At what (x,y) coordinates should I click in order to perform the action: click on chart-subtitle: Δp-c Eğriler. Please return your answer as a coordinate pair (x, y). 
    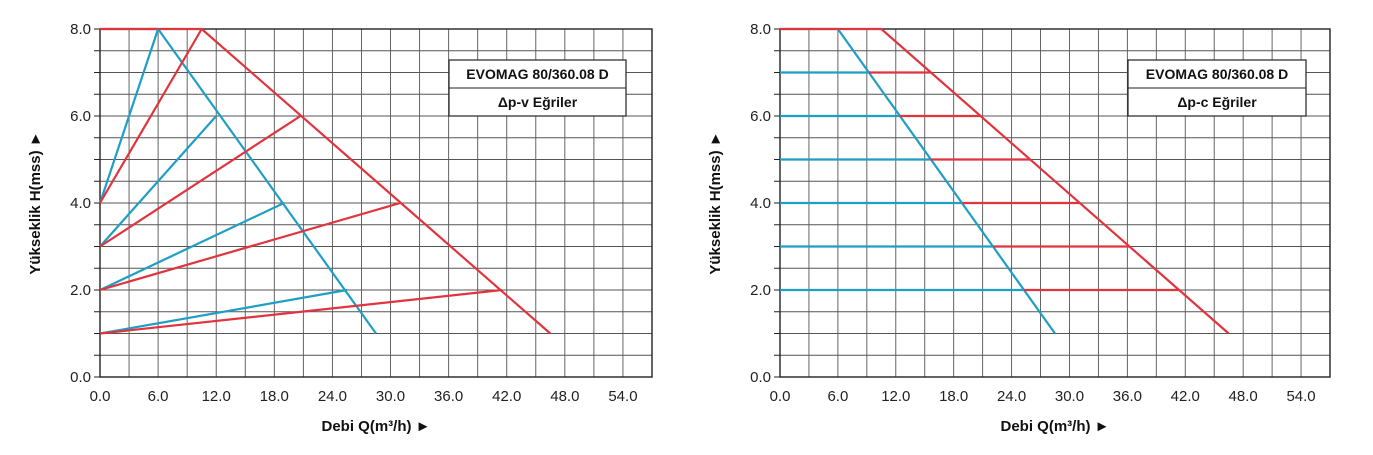
    Looking at the image, I should click on (1217, 102).